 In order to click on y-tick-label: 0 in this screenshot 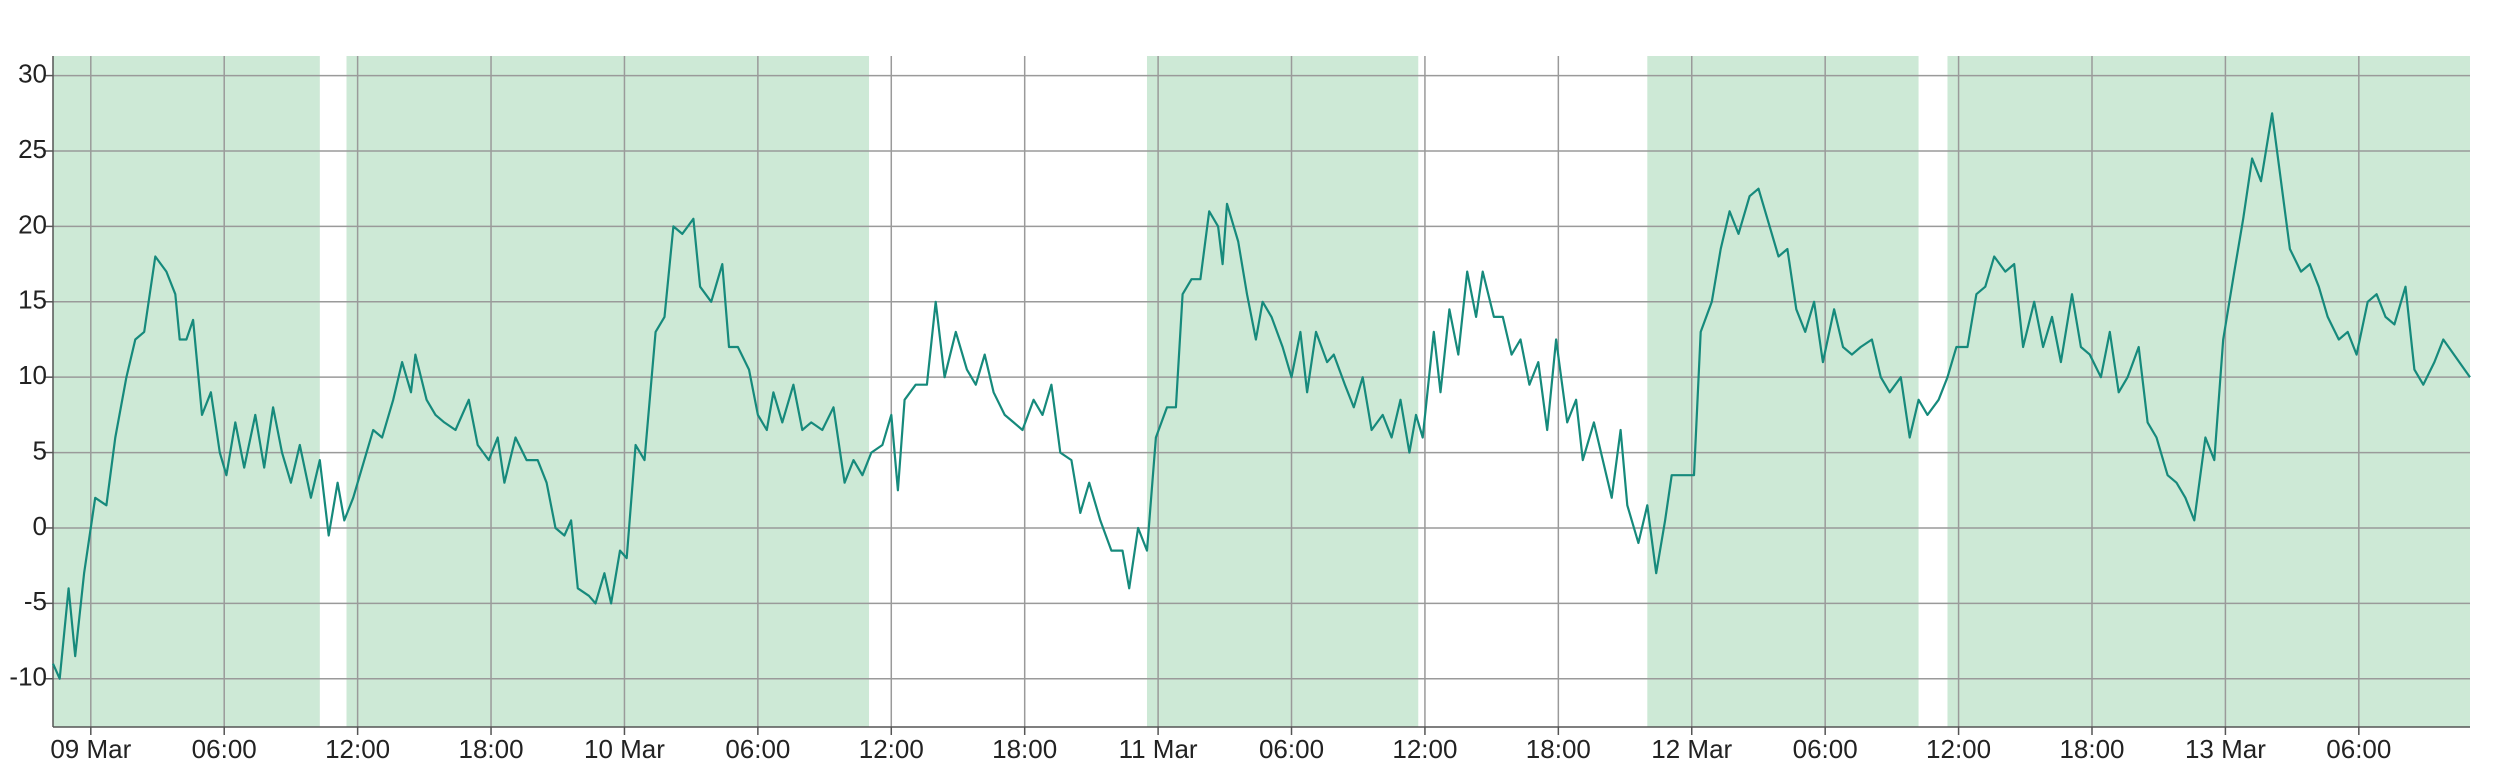, I will do `click(40, 526)`.